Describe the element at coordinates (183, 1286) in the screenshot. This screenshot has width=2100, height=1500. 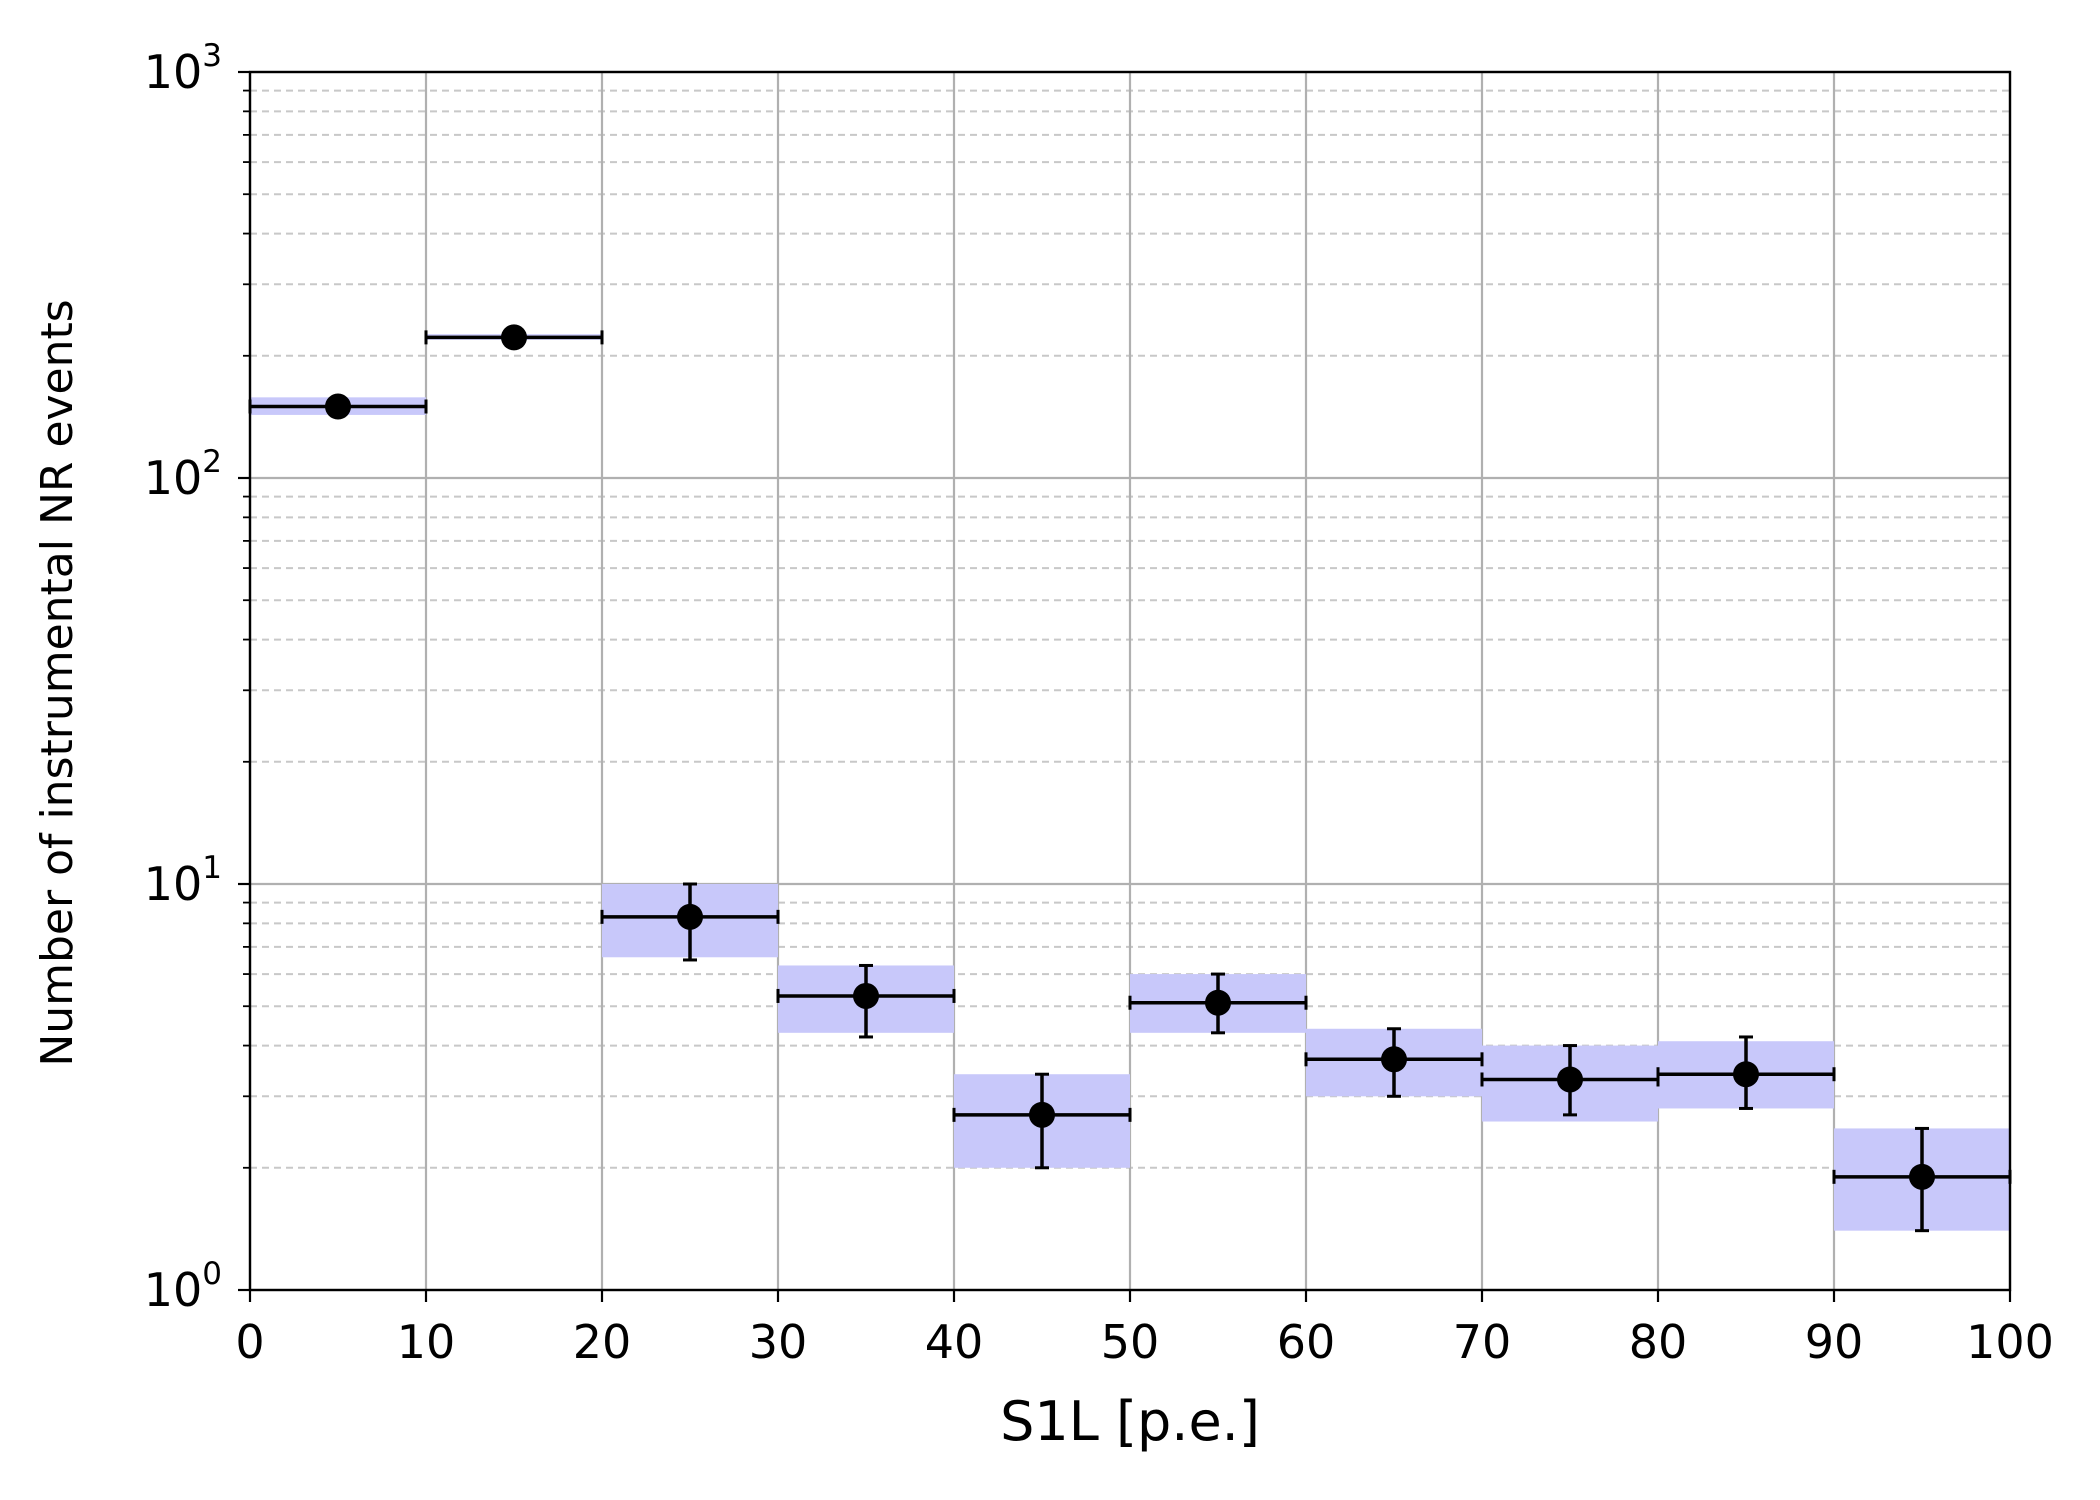
I see `y-tick-label: 10⁰` at that location.